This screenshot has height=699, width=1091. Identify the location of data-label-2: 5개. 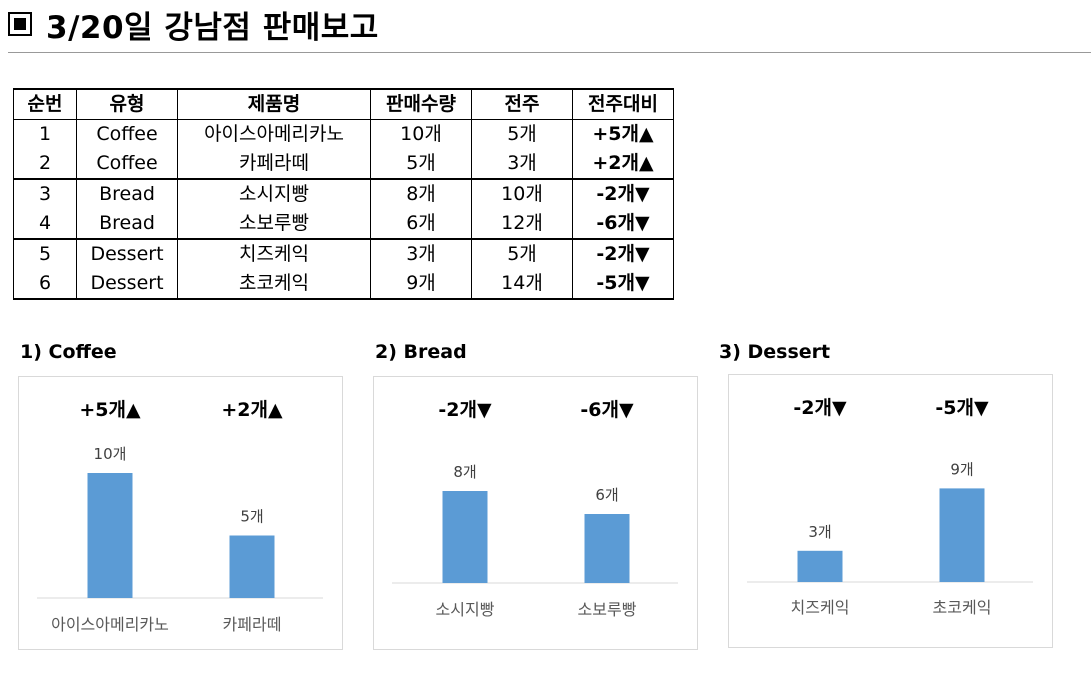
(251, 517).